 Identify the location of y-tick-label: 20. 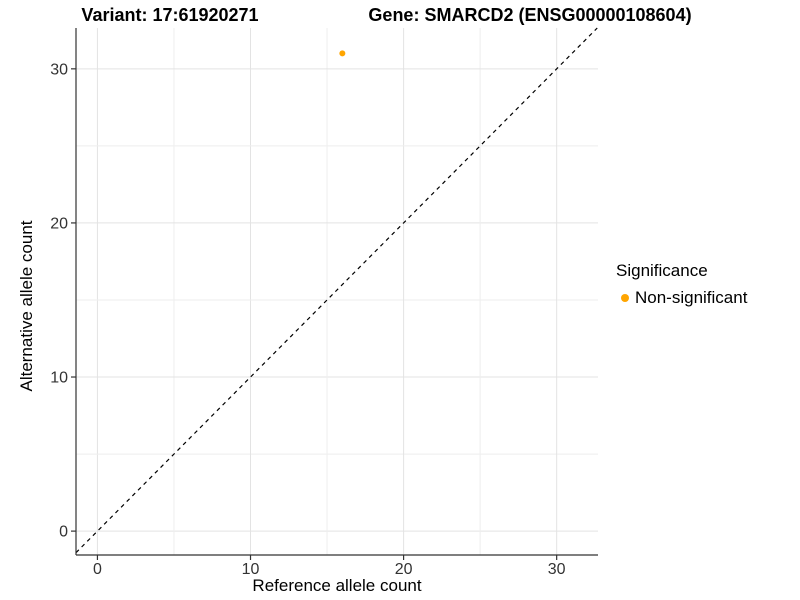
(59, 223).